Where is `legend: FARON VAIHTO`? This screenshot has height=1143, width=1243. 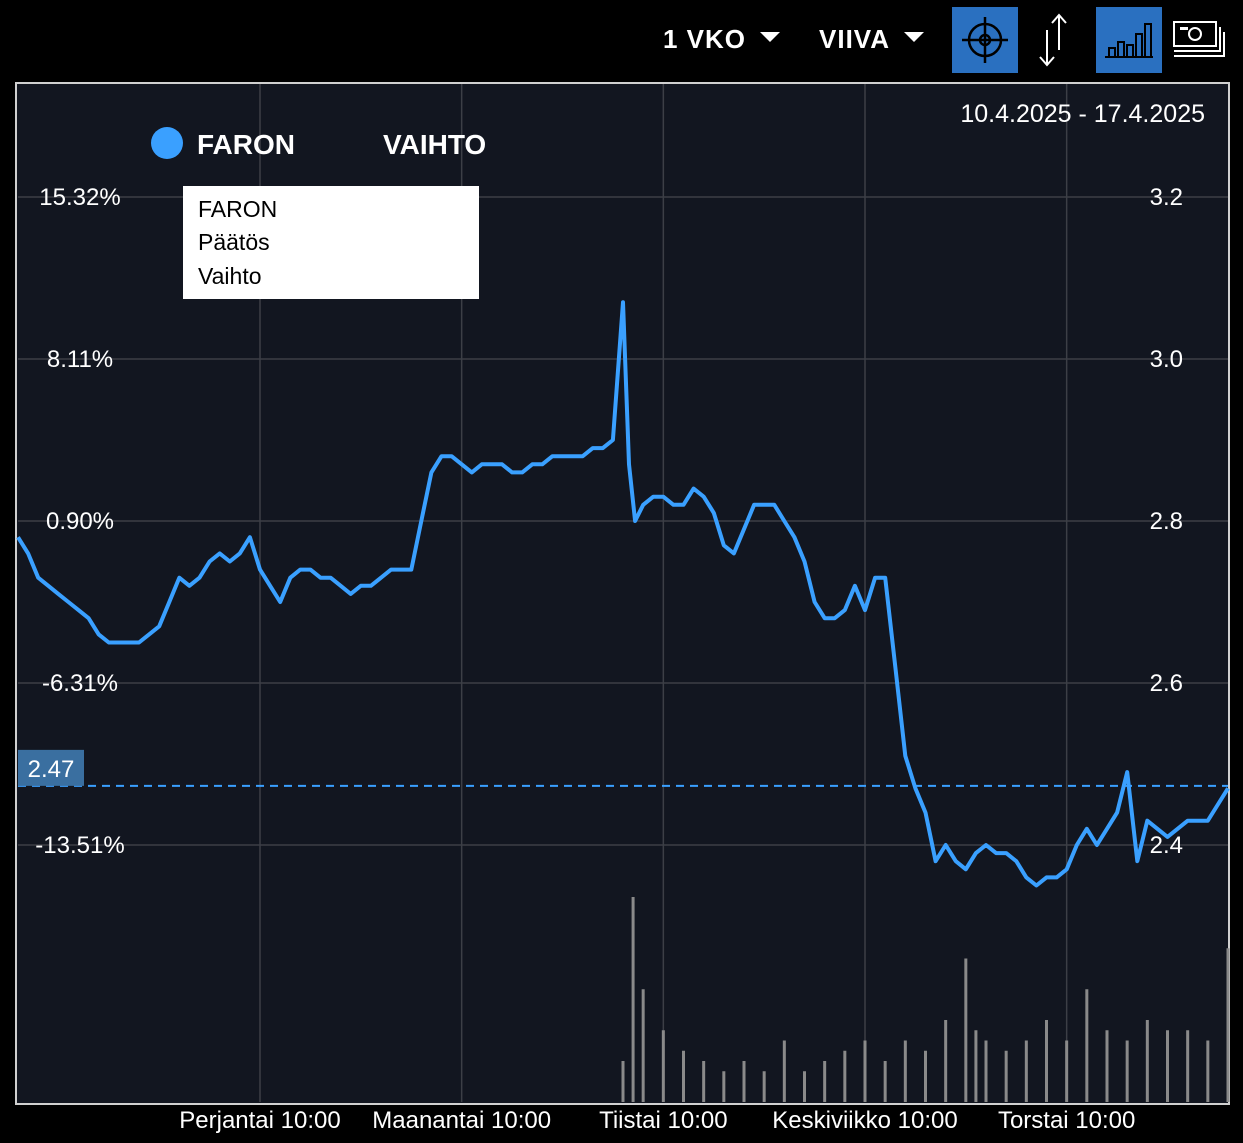
legend: FARON VAIHTO is located at coordinates (318, 143).